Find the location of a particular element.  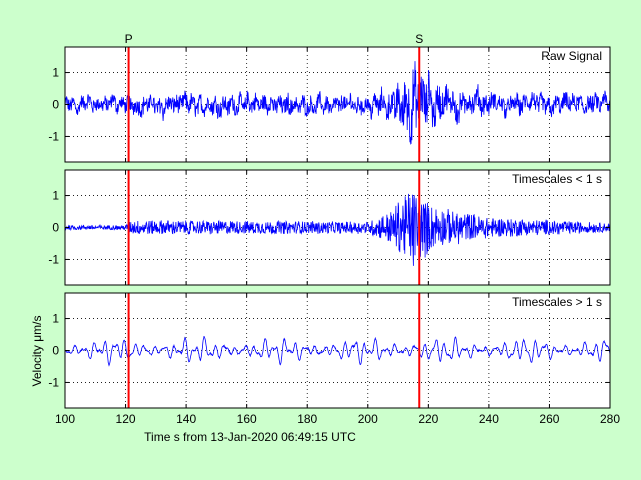

y-axis-label: Velocity μm/s is located at coordinates (37, 351).